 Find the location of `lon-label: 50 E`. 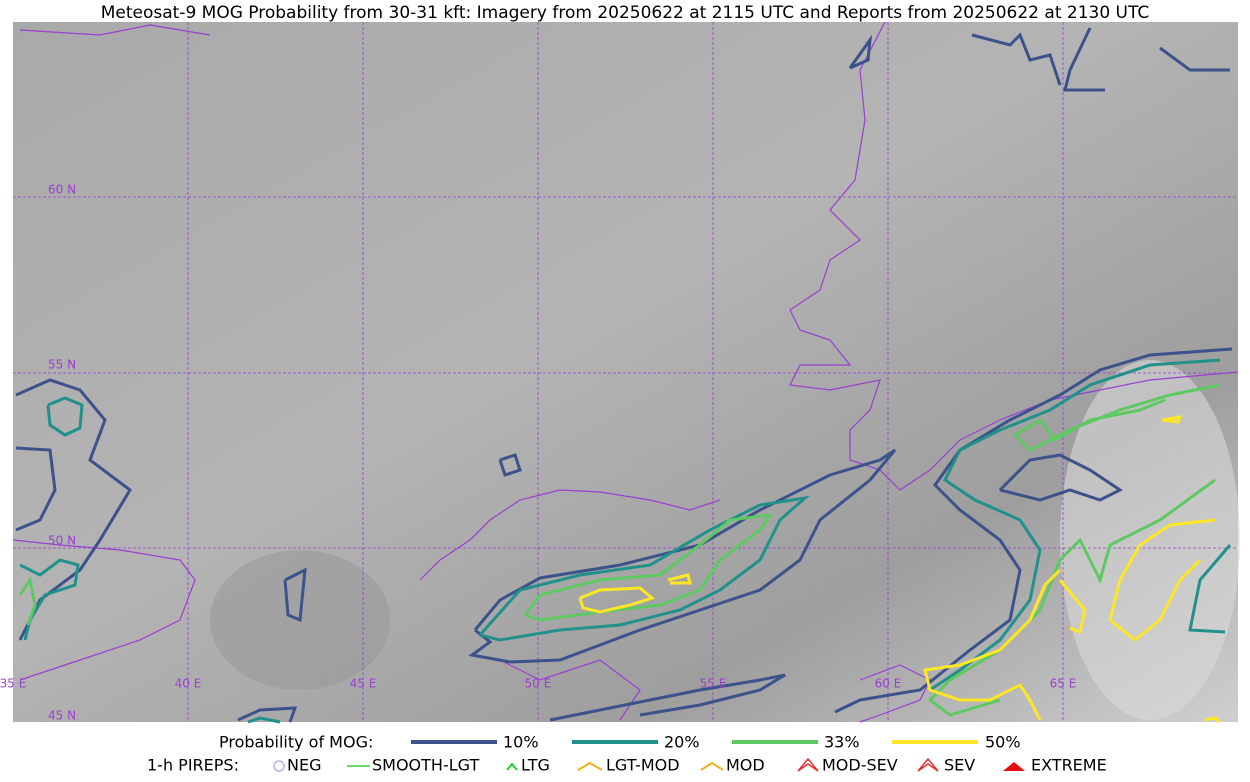

lon-label: 50 E is located at coordinates (538, 684).